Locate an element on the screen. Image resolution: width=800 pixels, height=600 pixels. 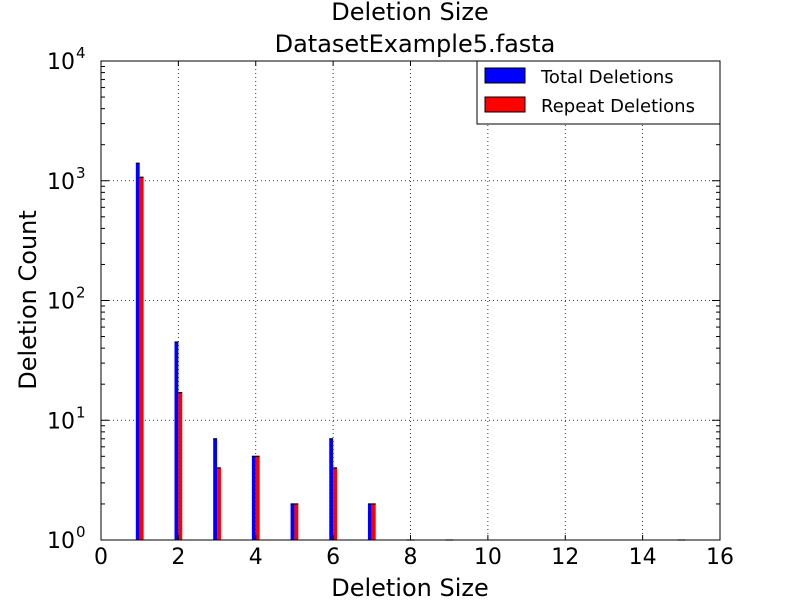
y-tick-label-exponent: 3 is located at coordinates (81, 173).